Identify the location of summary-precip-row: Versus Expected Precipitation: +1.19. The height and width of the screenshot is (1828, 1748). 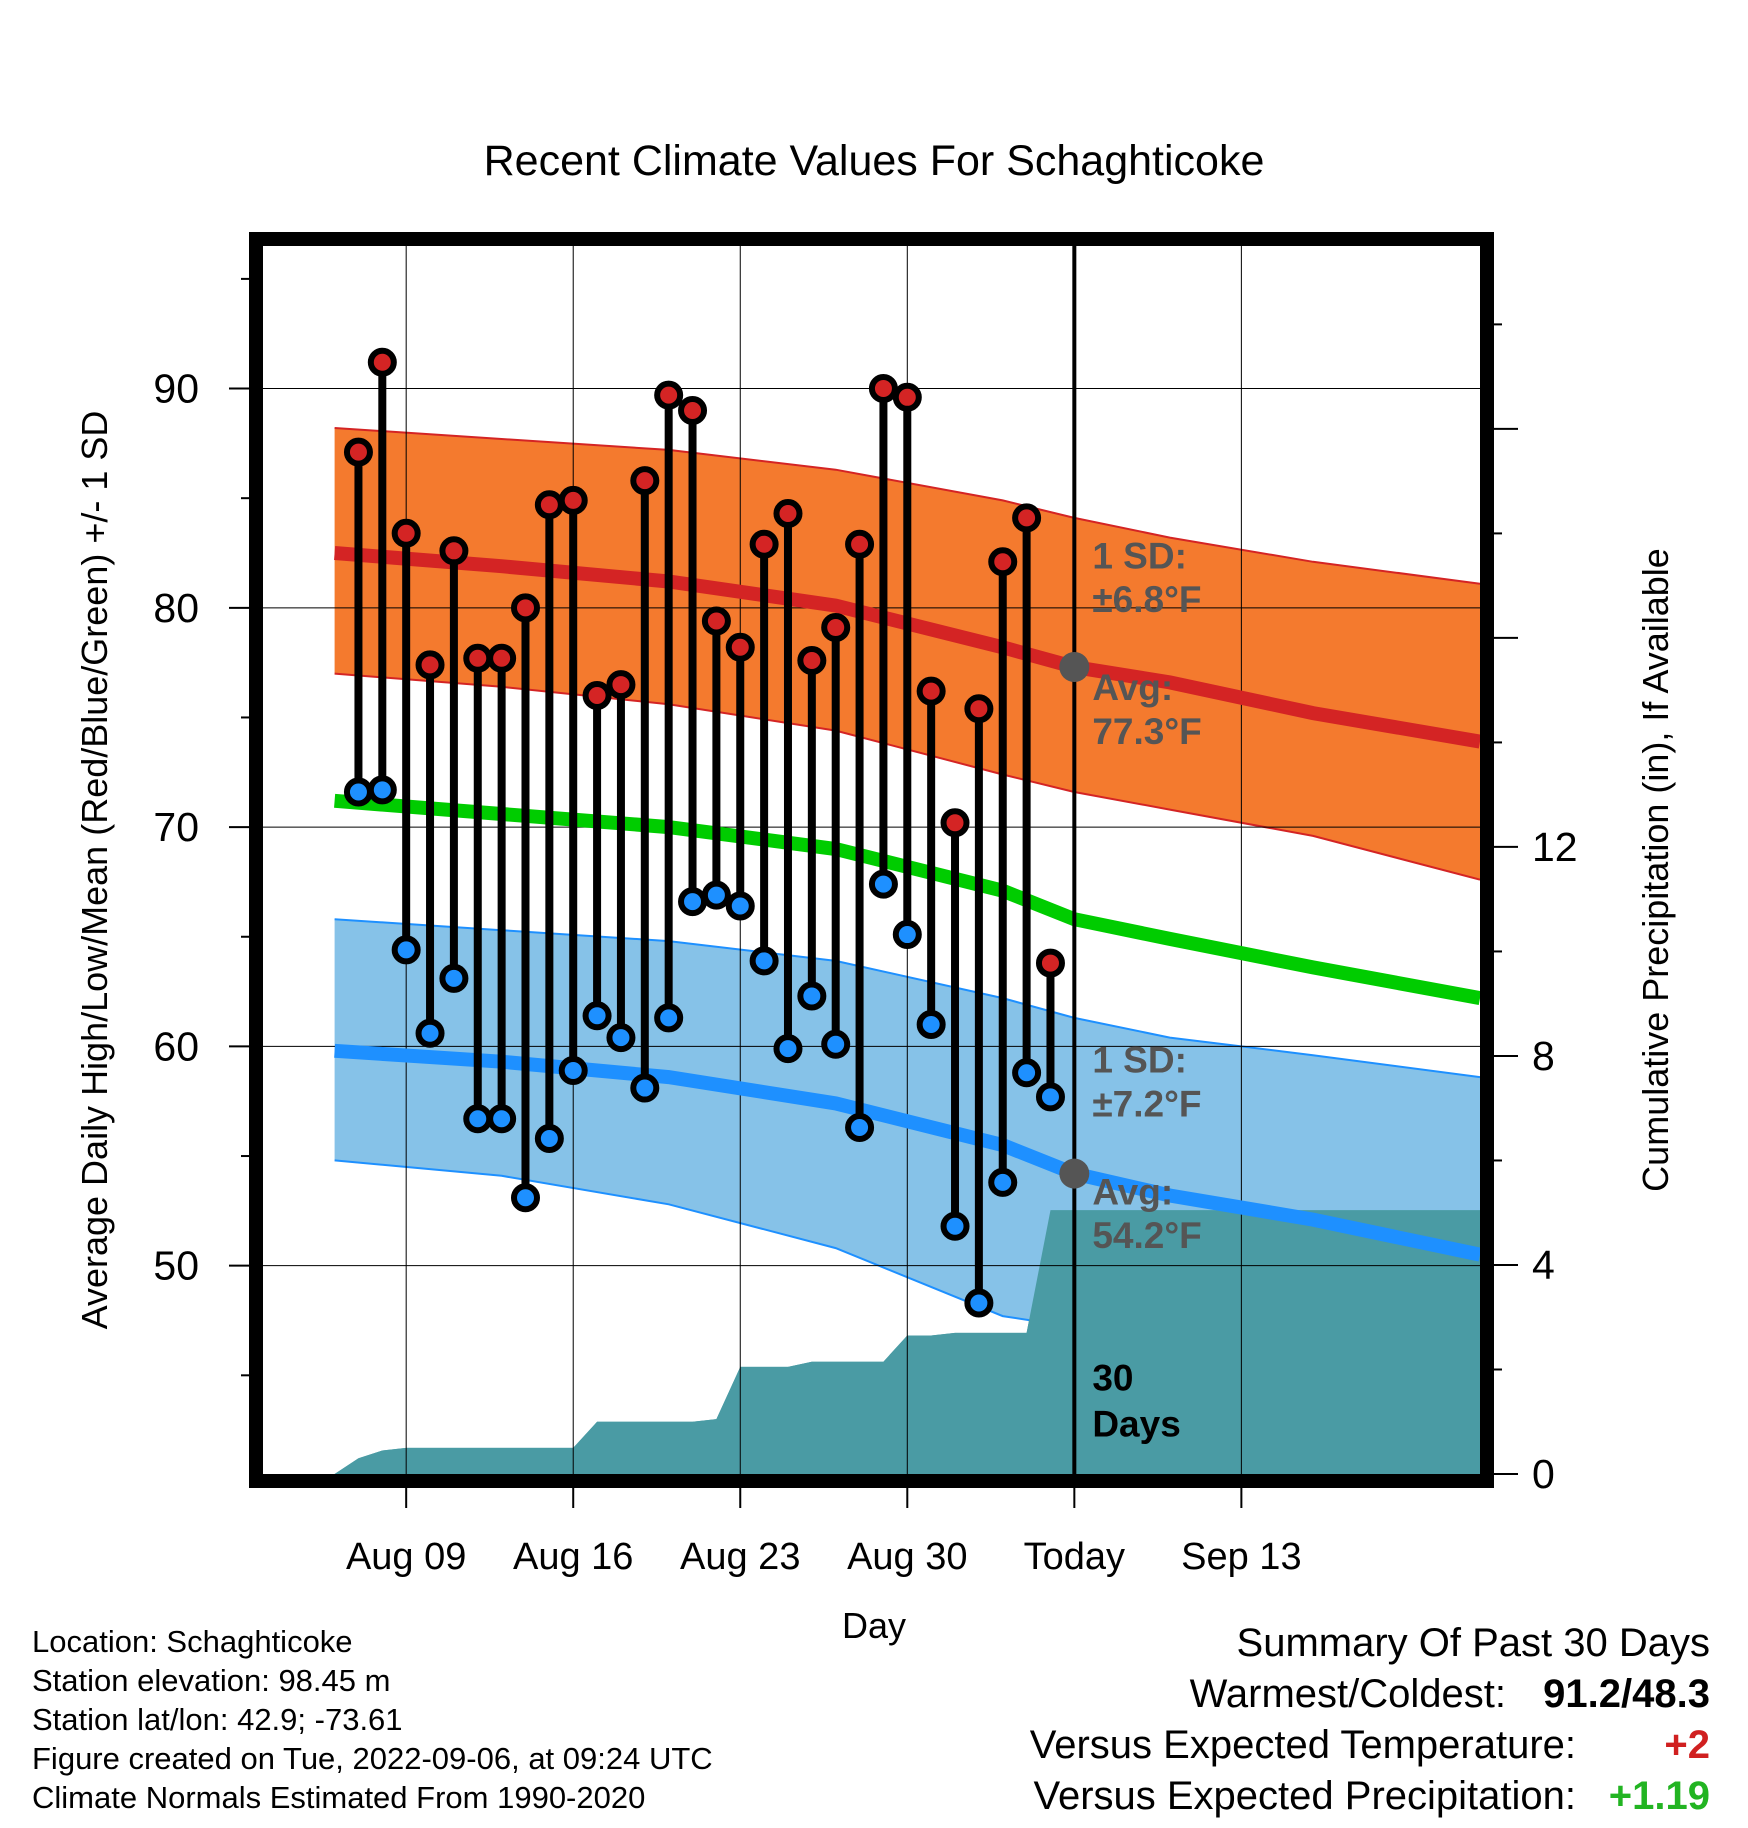
(1370, 1796).